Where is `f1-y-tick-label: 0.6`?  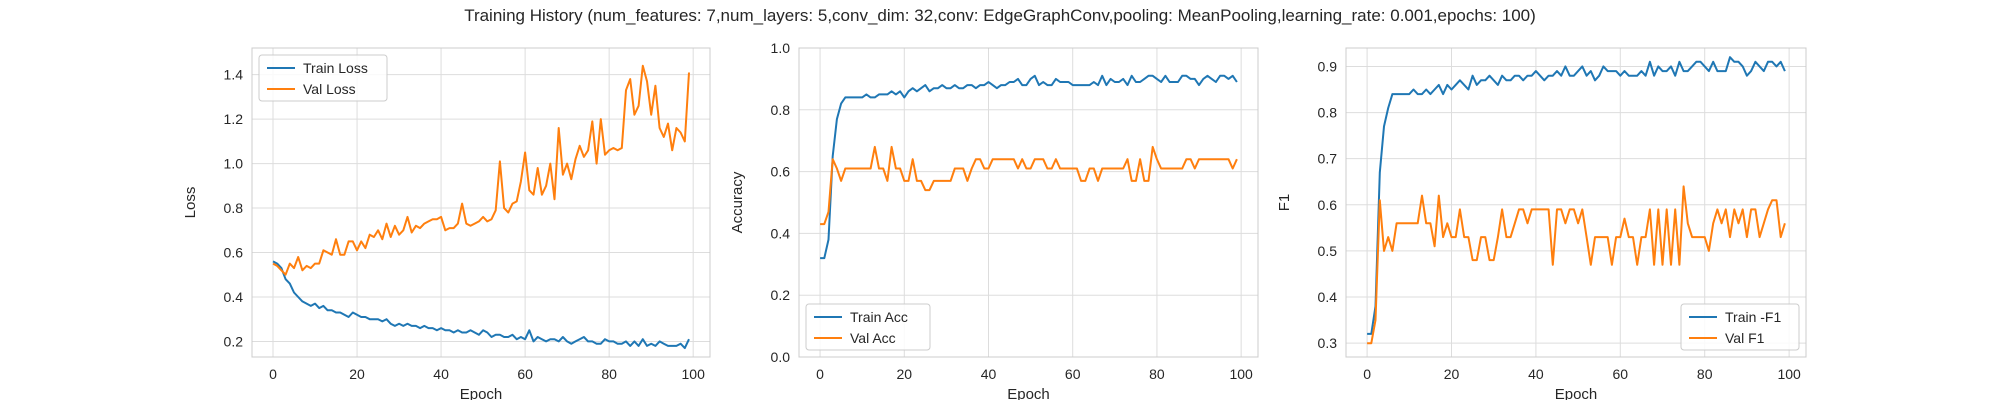
f1-y-tick-label: 0.6 is located at coordinates (1328, 205).